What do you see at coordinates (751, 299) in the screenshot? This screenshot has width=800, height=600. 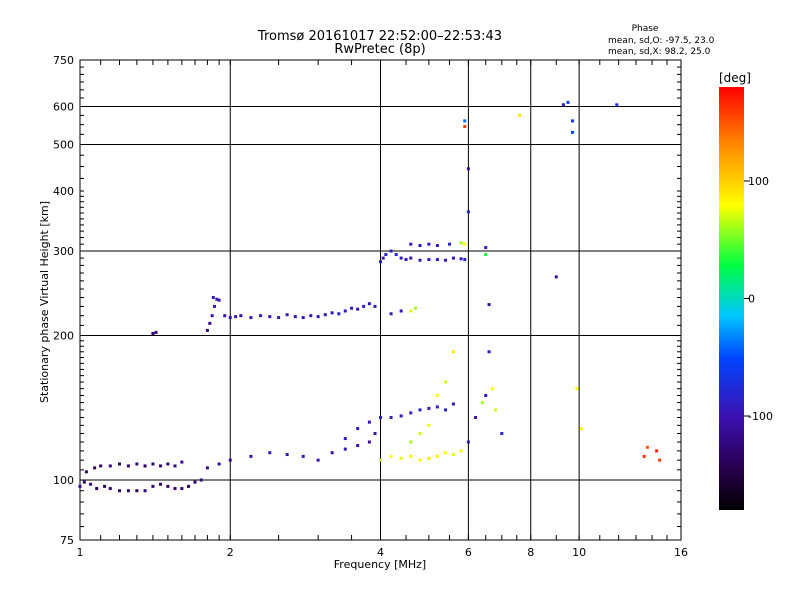 I see `colorbar-tick-label: 0` at bounding box center [751, 299].